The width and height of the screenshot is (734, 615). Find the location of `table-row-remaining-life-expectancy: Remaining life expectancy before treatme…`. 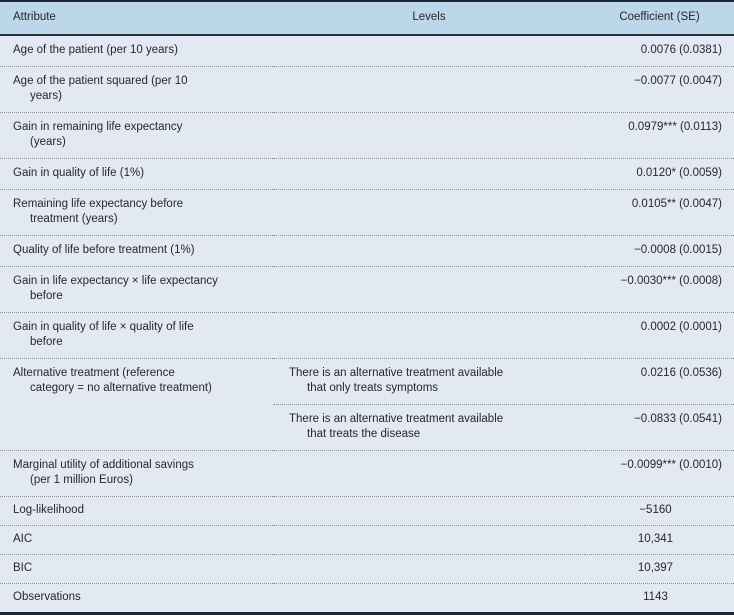

table-row-remaining-life-expectancy: Remaining life expectancy before treatme… is located at coordinates (367, 212).